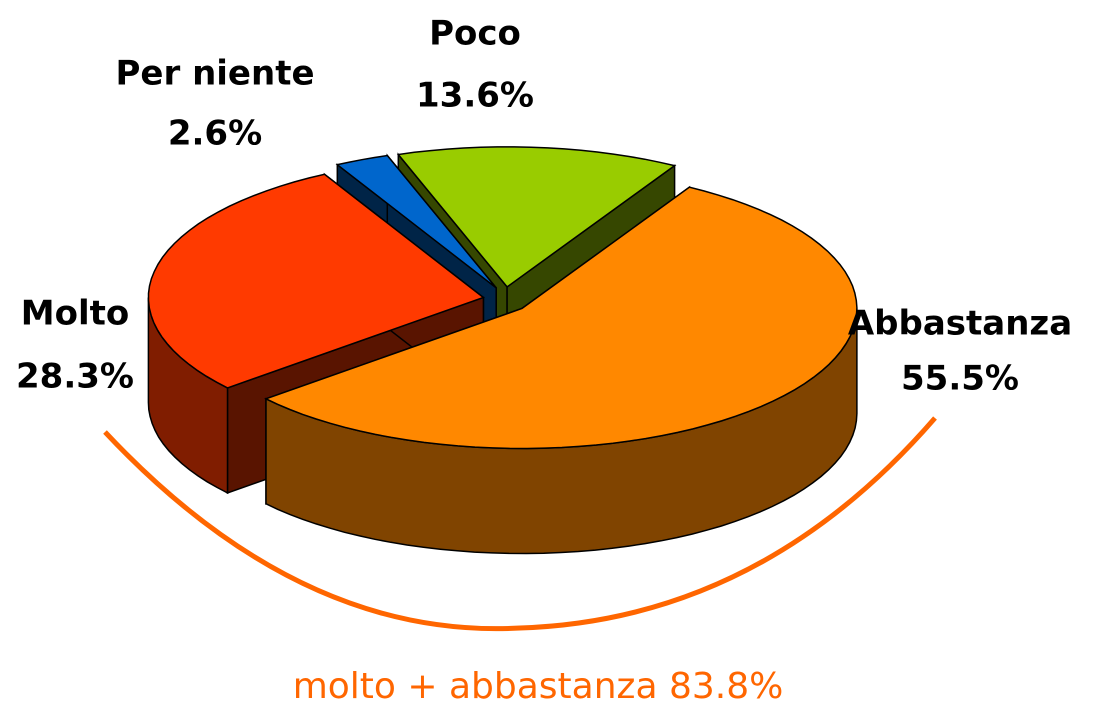 Image resolution: width=1108 pixels, height=706 pixels. Describe the element at coordinates (960, 379) in the screenshot. I see `value-label: 55.5%` at that location.